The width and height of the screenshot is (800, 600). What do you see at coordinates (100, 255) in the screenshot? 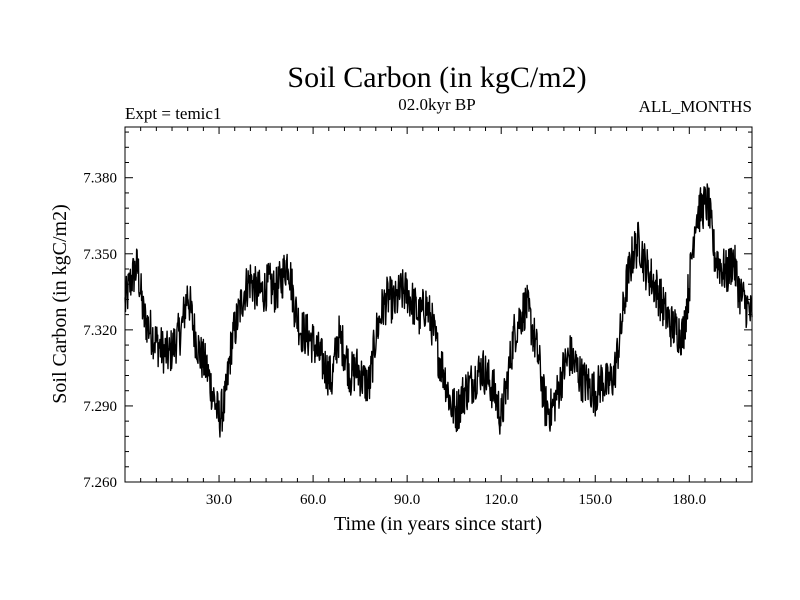
I see `y-tick-label: 7.350` at bounding box center [100, 255].